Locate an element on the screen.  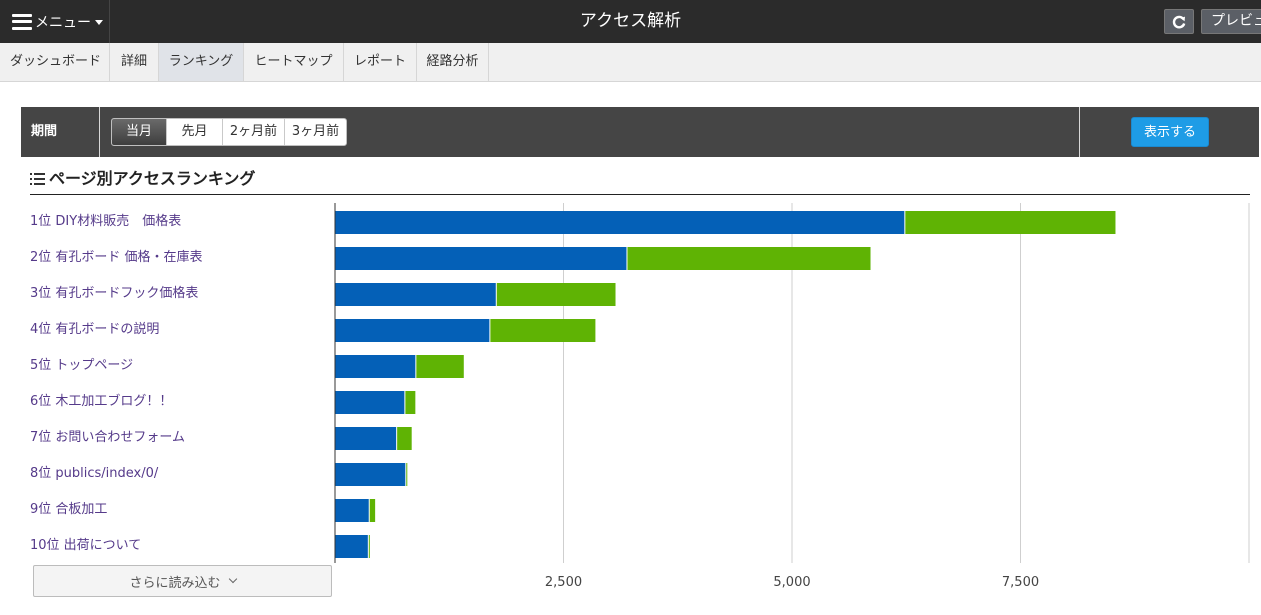
period-option-last-month: 先月 is located at coordinates (195, 132).